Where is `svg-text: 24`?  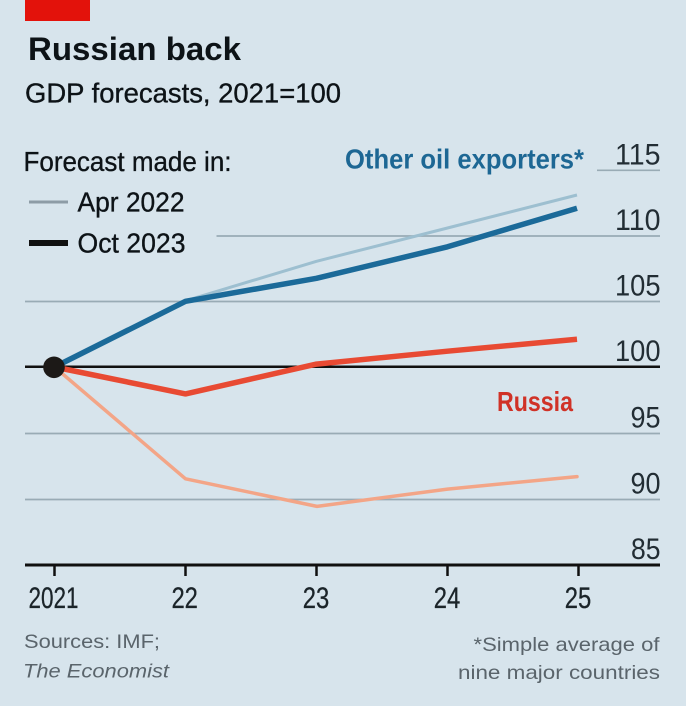 svg-text: 24 is located at coordinates (447, 598).